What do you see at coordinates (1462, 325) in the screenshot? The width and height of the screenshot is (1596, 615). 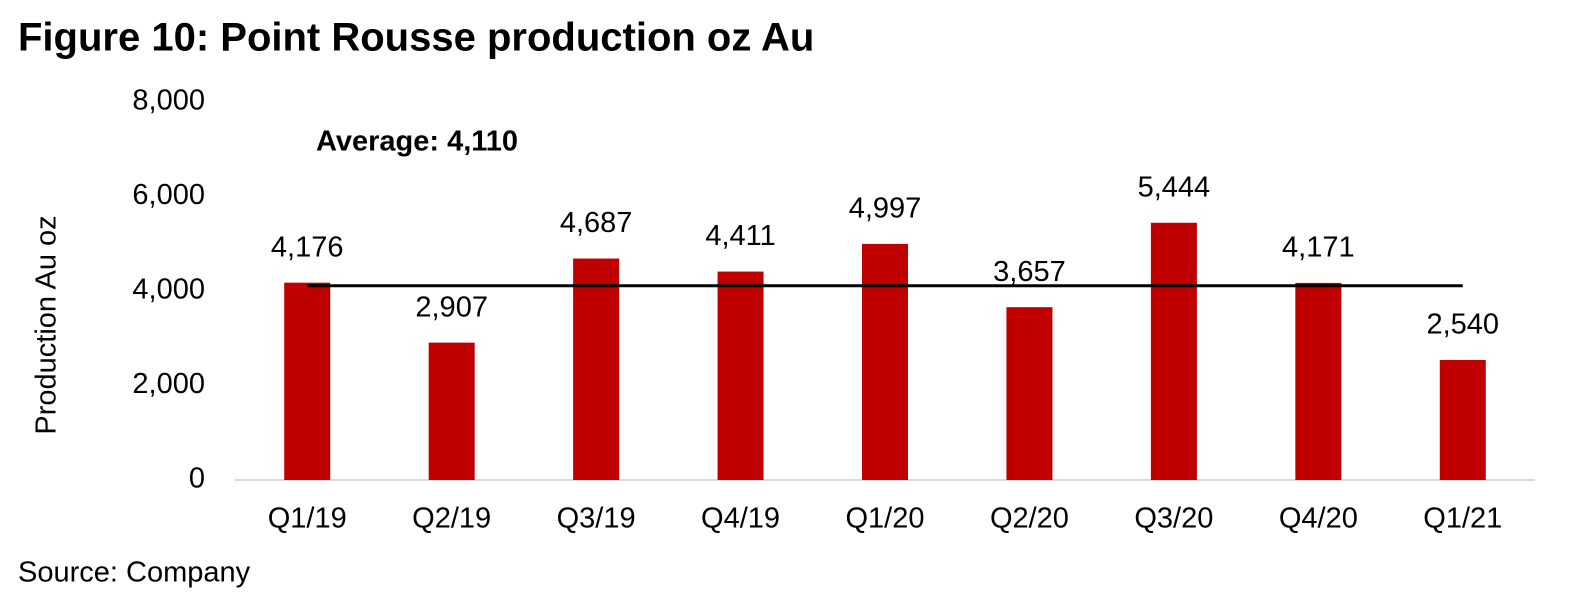 I see `data-label: 2,540` at bounding box center [1462, 325].